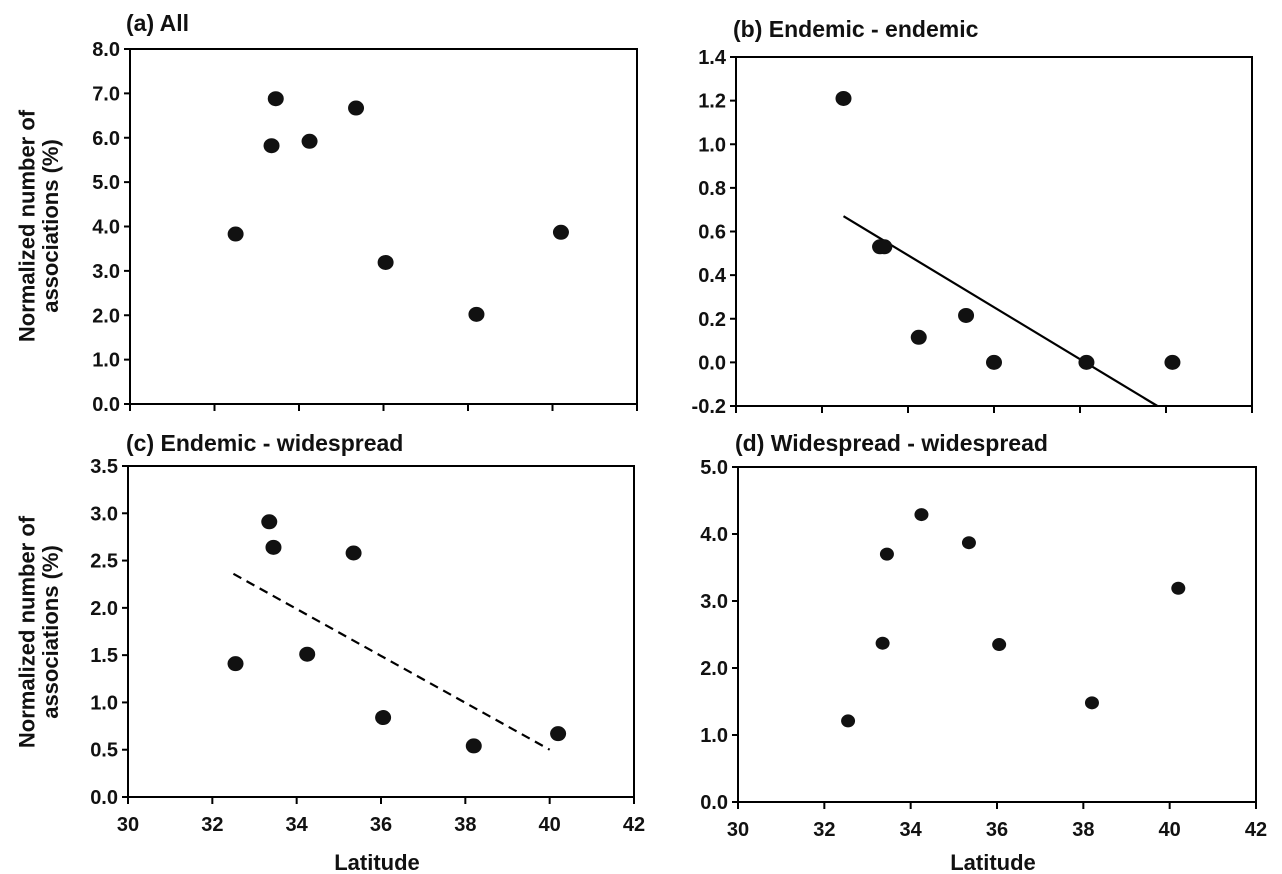 The image size is (1282, 874). What do you see at coordinates (106, 50) in the screenshot?
I see `y-tick-label: 8.0` at bounding box center [106, 50].